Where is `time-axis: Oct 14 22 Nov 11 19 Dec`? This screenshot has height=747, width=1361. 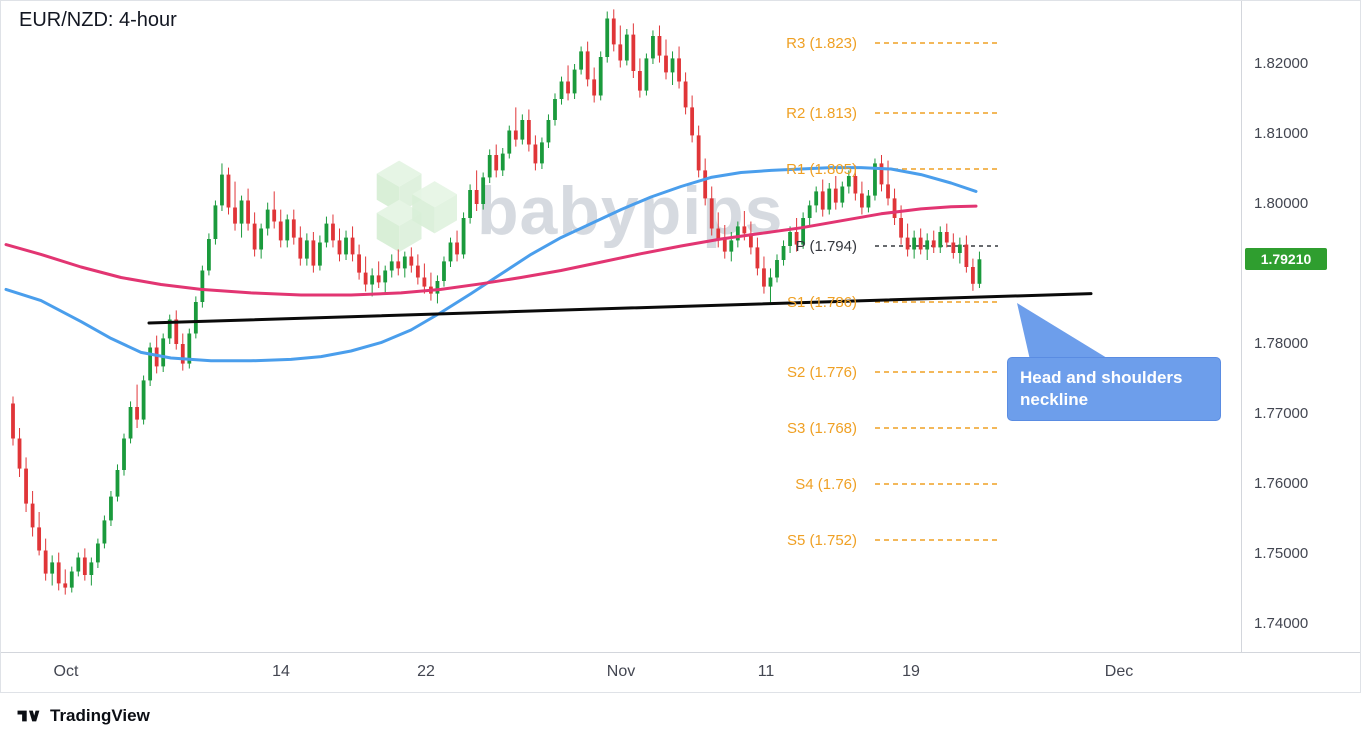 time-axis: Oct 14 22 Nov 11 19 Dec is located at coordinates (680, 672).